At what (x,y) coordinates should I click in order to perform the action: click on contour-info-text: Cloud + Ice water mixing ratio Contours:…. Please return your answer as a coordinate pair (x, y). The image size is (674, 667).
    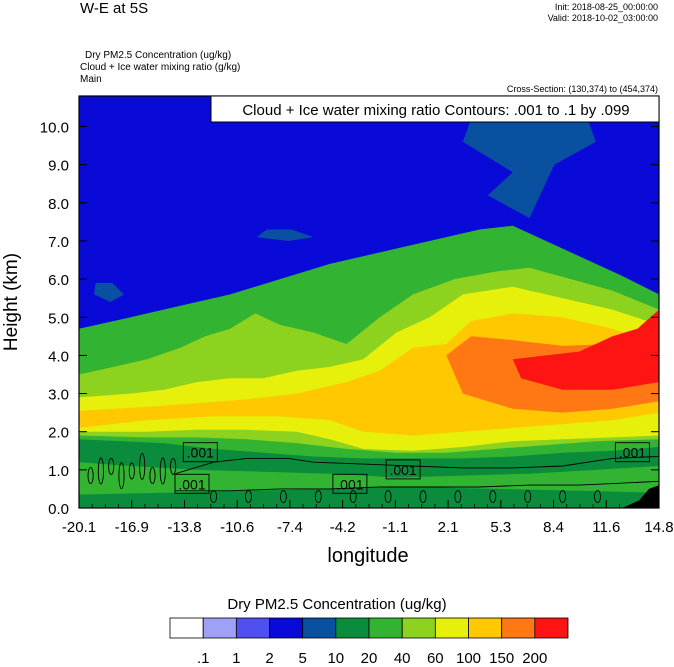
    Looking at the image, I should click on (435, 110).